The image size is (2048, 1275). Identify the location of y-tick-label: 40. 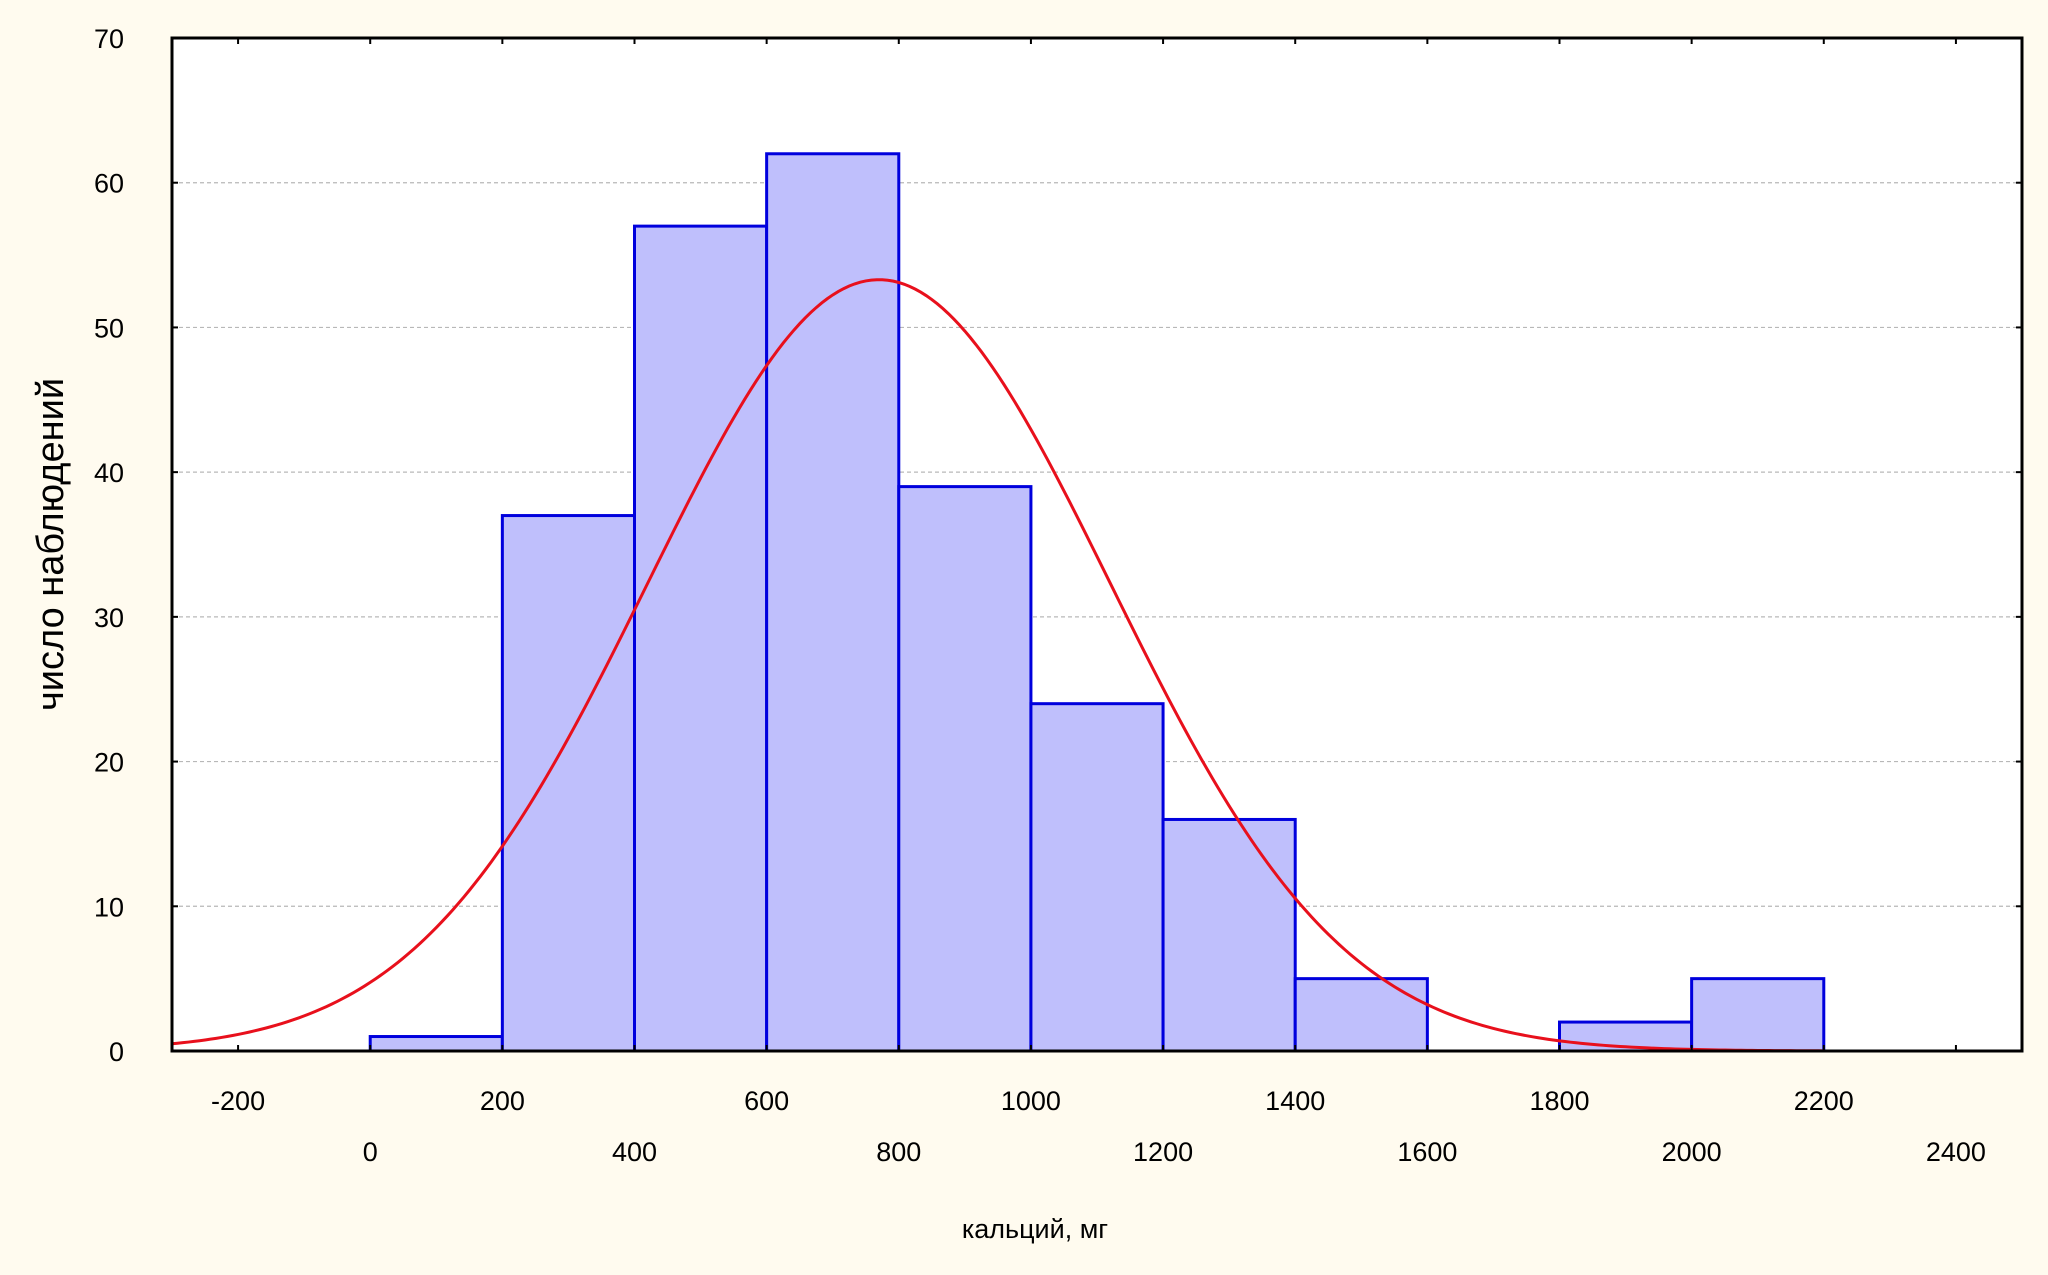
(109, 473).